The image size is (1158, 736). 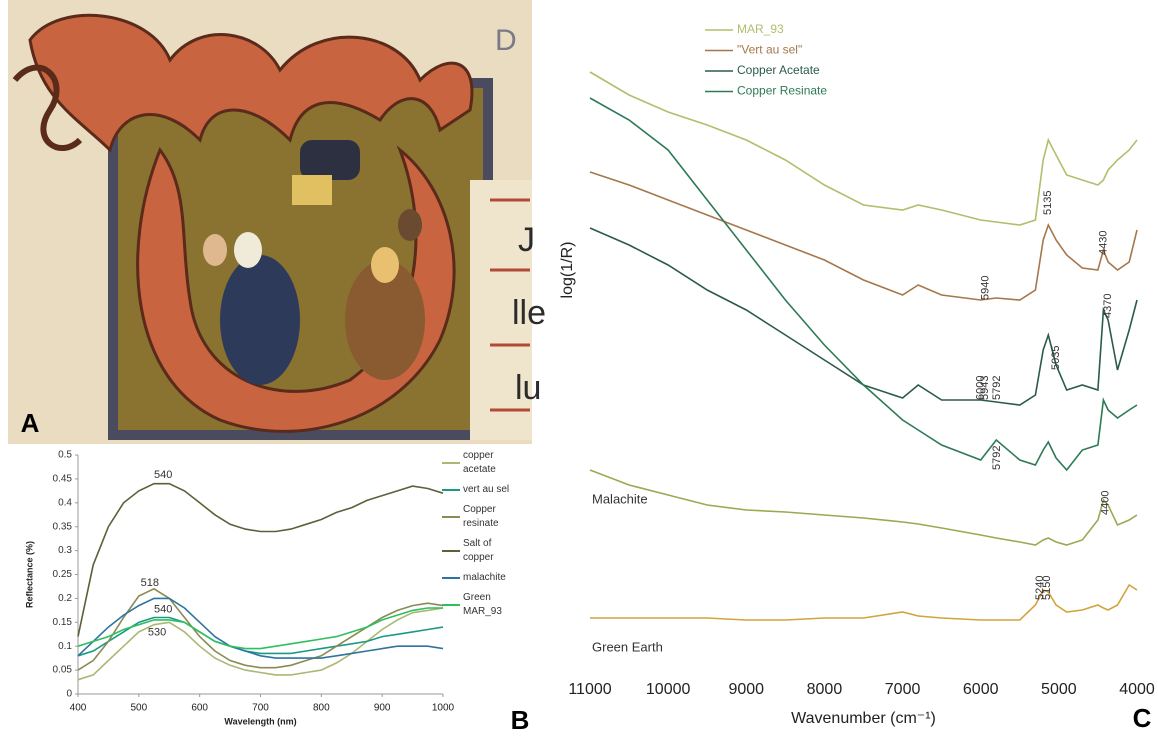 What do you see at coordinates (65, 598) in the screenshot?
I see `y-tick-label: 0.2` at bounding box center [65, 598].